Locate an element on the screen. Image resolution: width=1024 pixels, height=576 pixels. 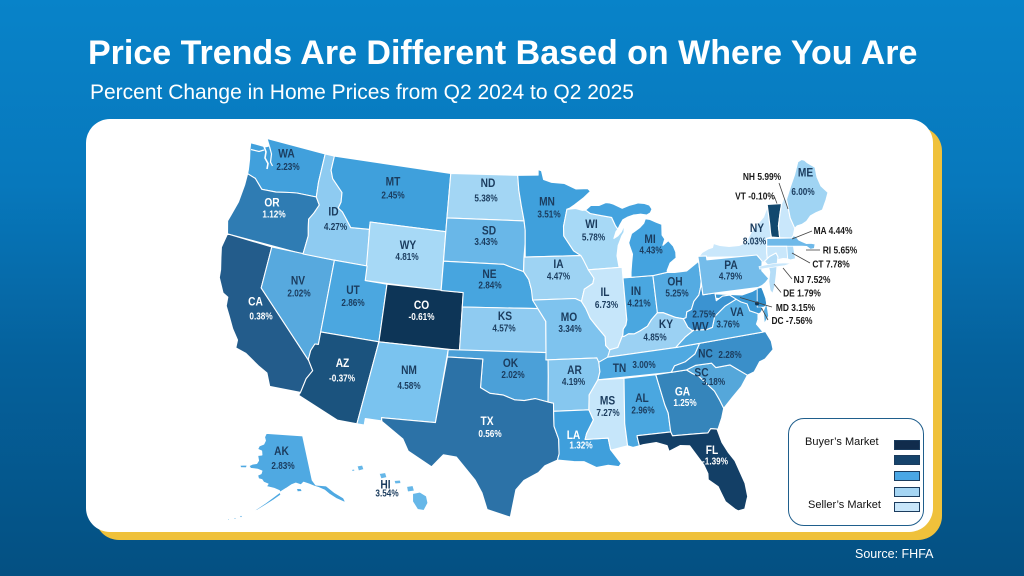
svg-text: AL is located at coordinates (642, 398).